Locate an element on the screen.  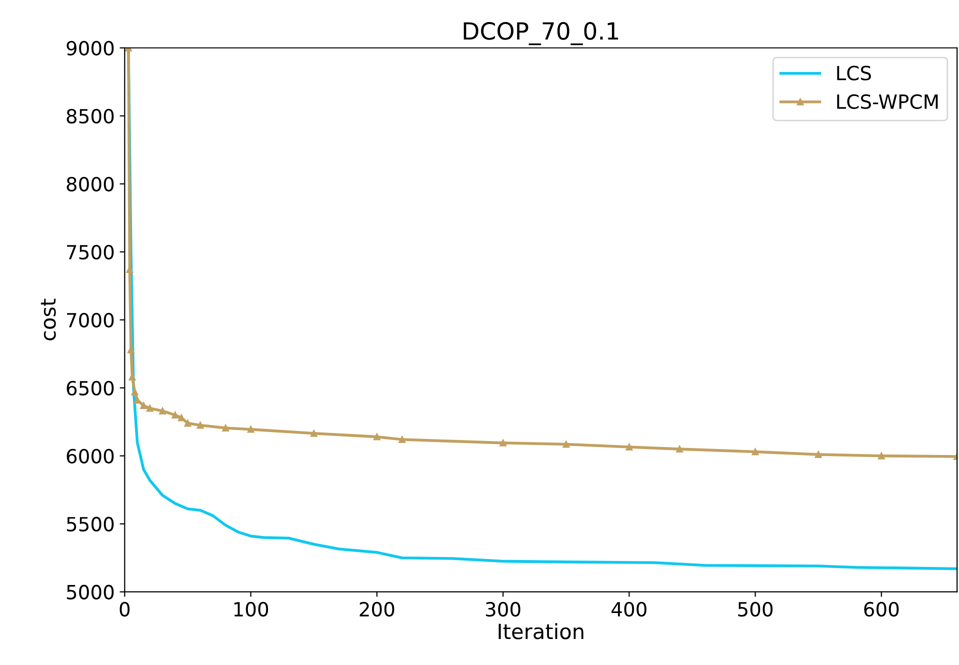
x-tick-label: 600 is located at coordinates (881, 609).